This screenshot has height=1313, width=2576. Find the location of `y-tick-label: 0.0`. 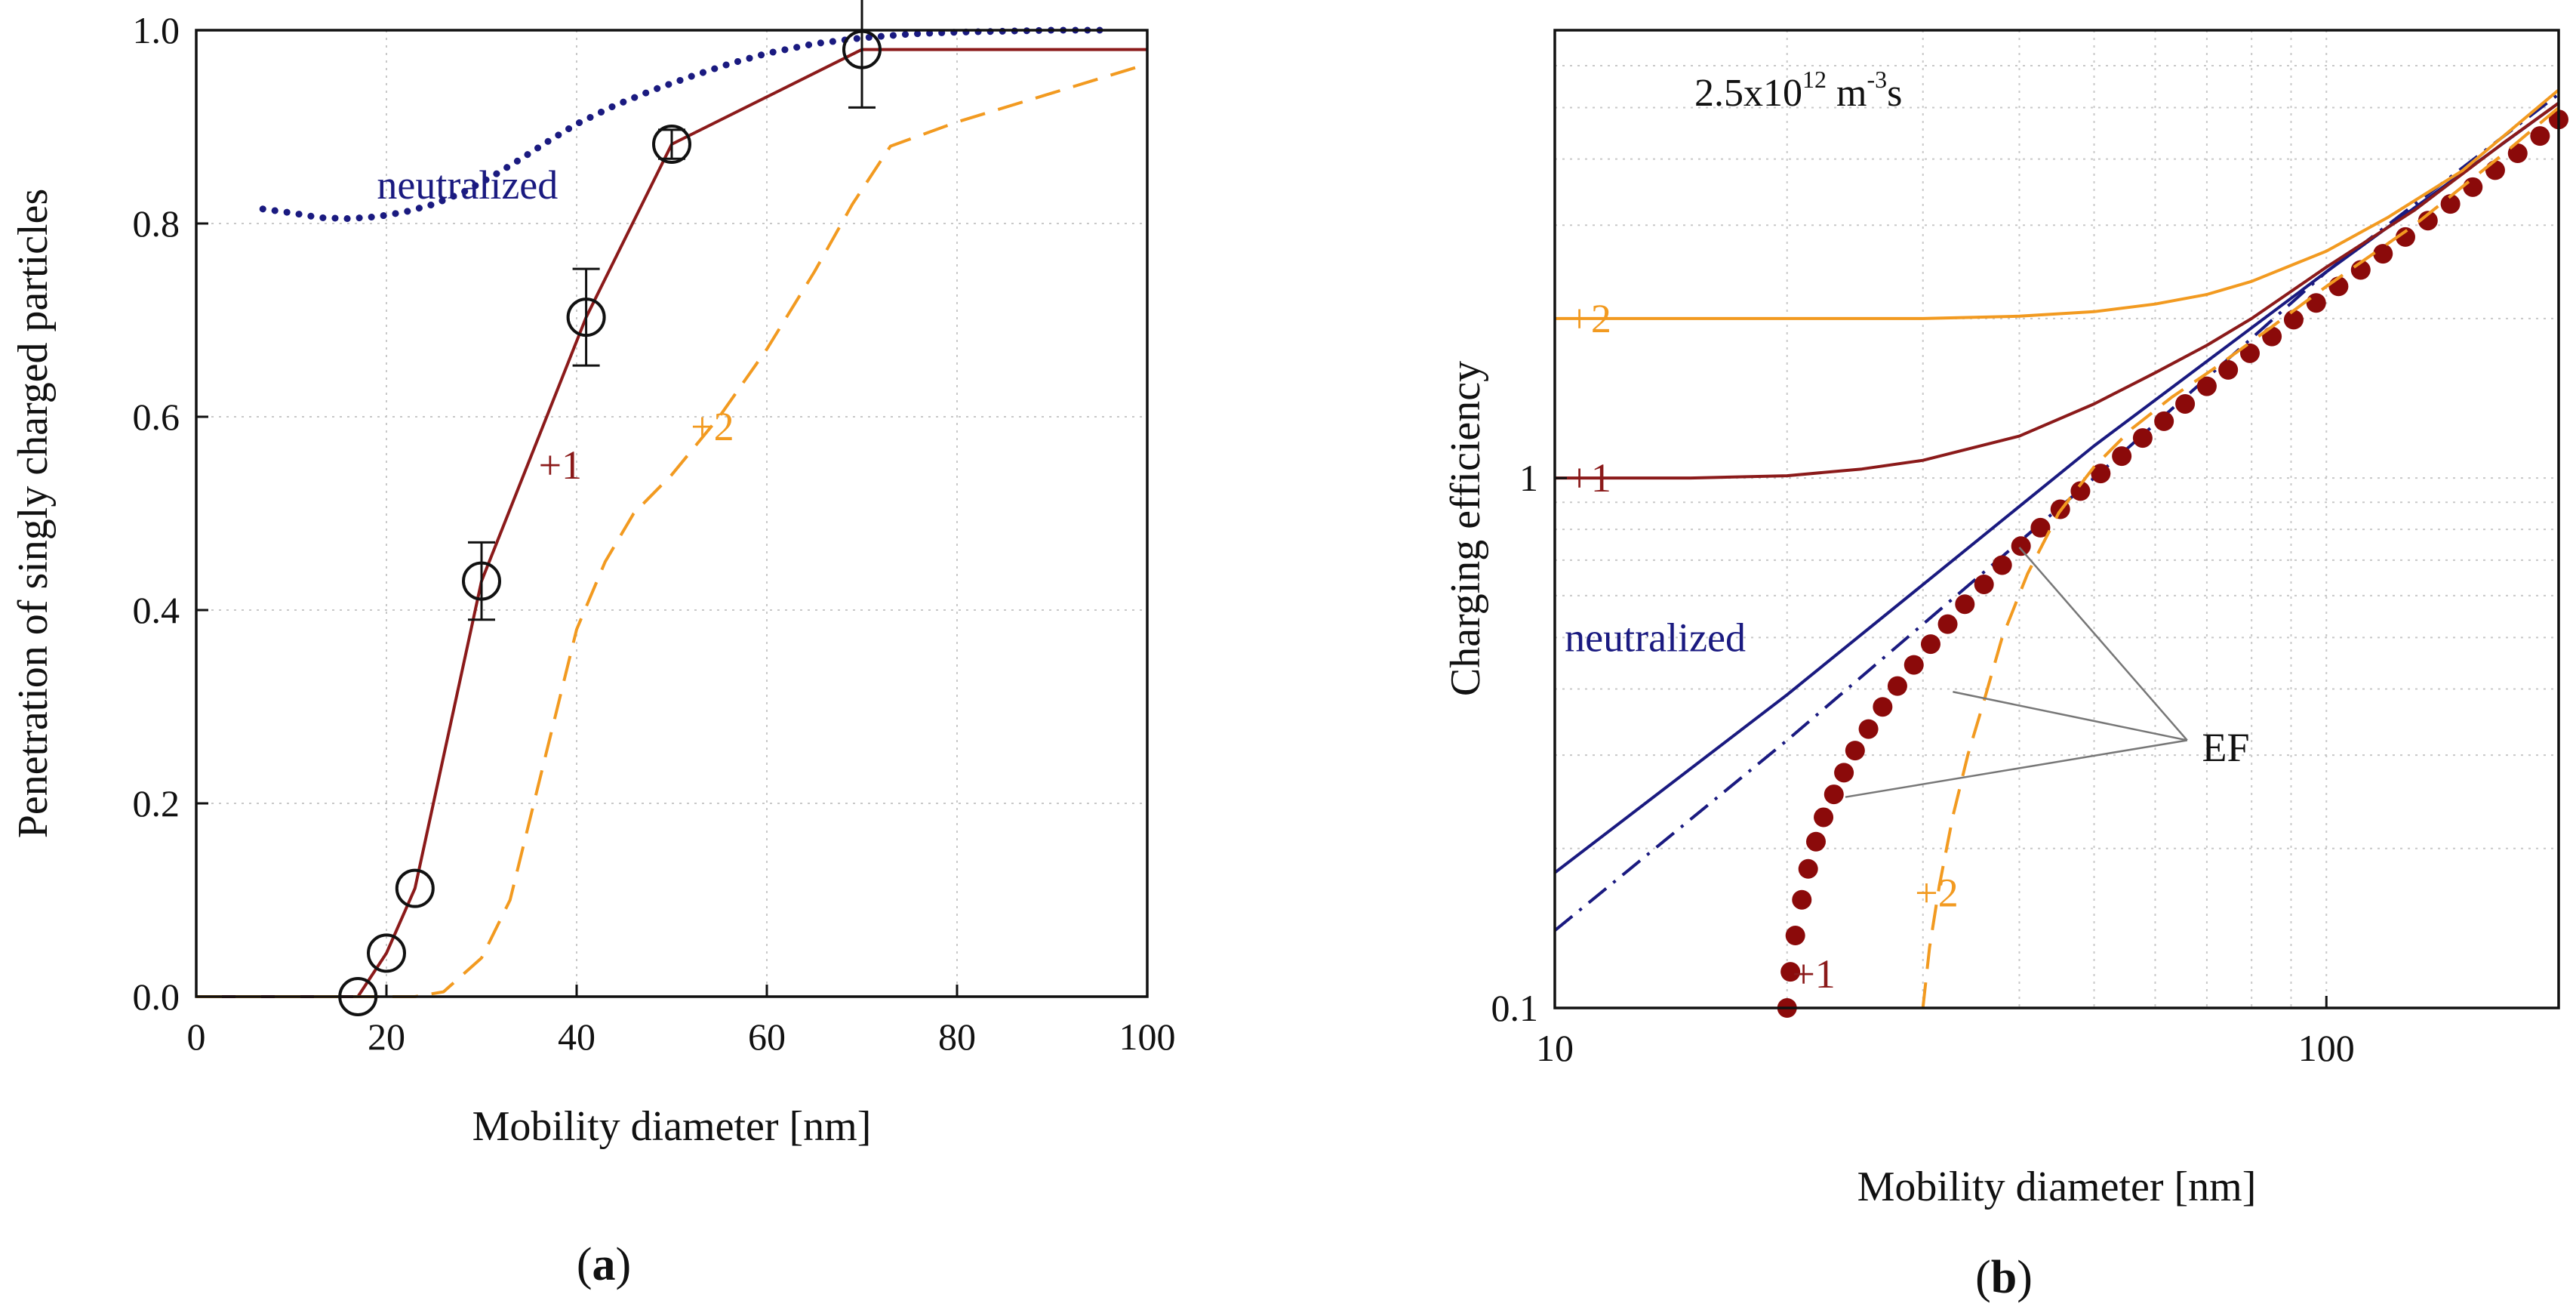

y-tick-label: 0.0 is located at coordinates (156, 997).